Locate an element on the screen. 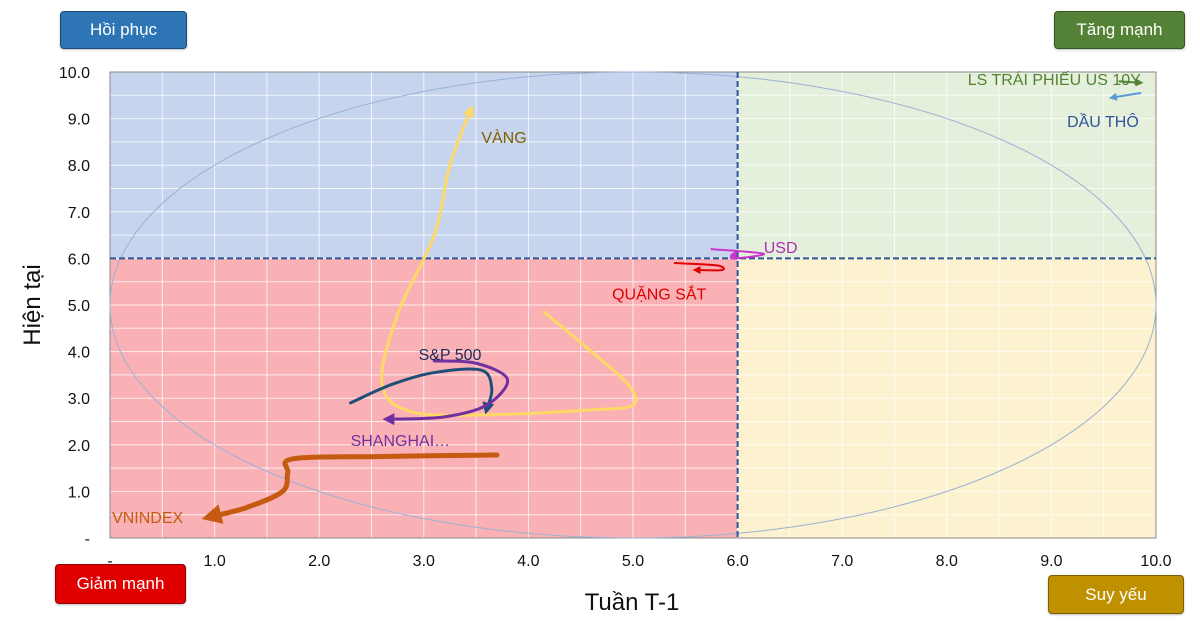 This screenshot has height=634, width=1200. y-tick-label: 4.0 is located at coordinates (79, 353).